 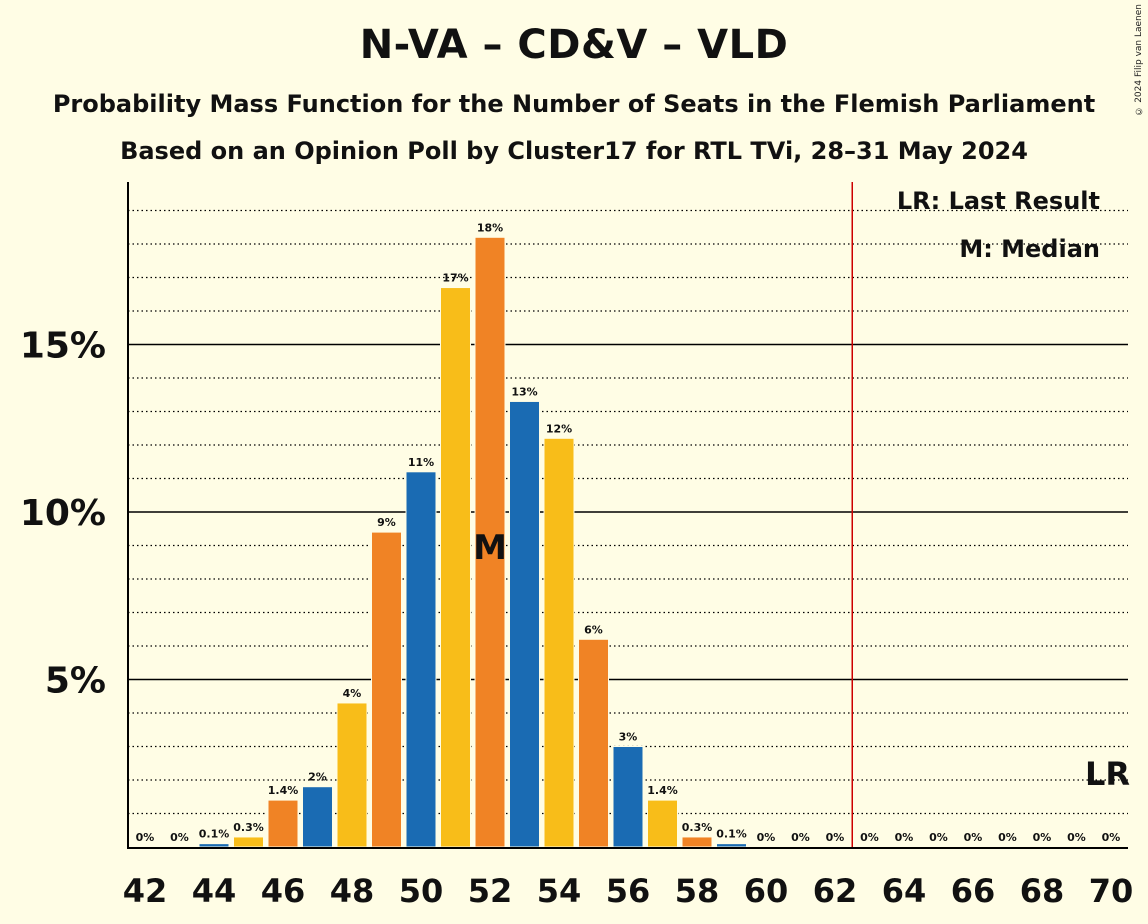 What do you see at coordinates (490, 548) in the screenshot?
I see `median-marker: M` at bounding box center [490, 548].